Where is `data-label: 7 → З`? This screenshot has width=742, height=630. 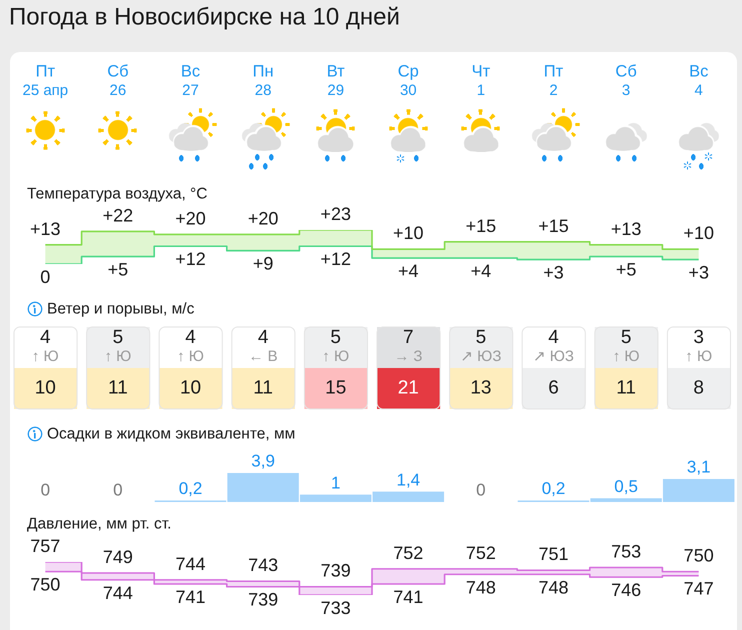 data-label: 7 → З is located at coordinates (408, 346).